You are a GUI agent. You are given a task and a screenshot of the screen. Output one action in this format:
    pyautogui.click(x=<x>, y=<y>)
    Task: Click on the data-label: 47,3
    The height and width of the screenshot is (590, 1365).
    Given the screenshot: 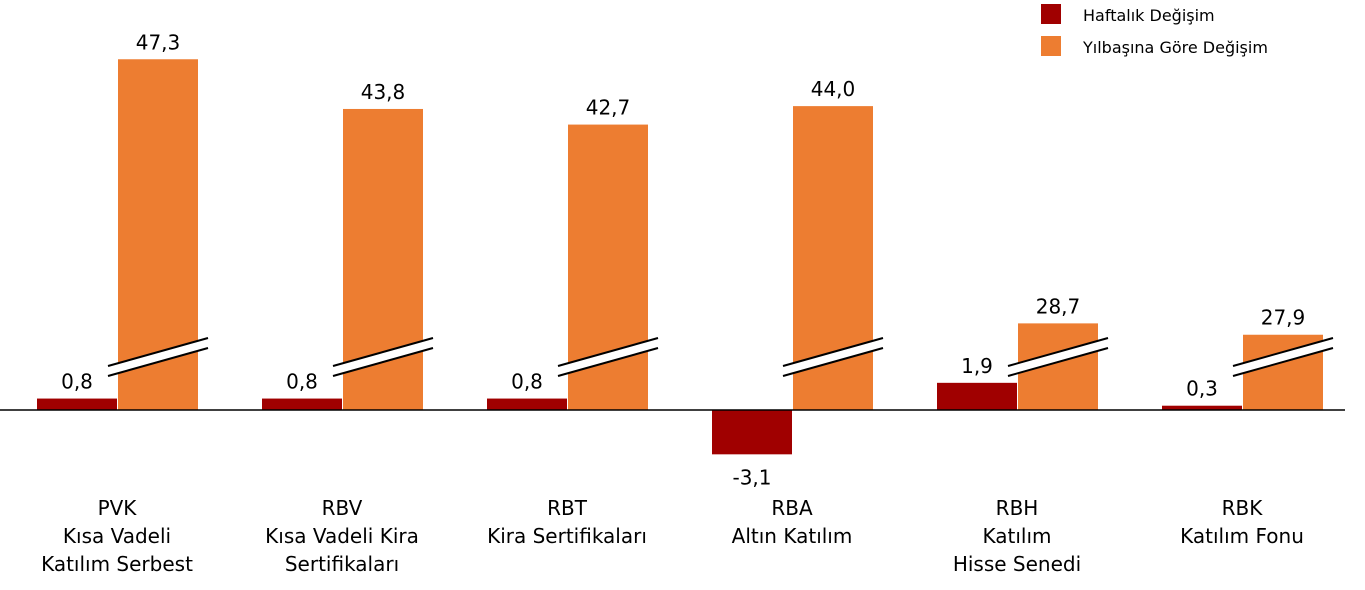 What is the action you would take?
    pyautogui.click(x=158, y=42)
    